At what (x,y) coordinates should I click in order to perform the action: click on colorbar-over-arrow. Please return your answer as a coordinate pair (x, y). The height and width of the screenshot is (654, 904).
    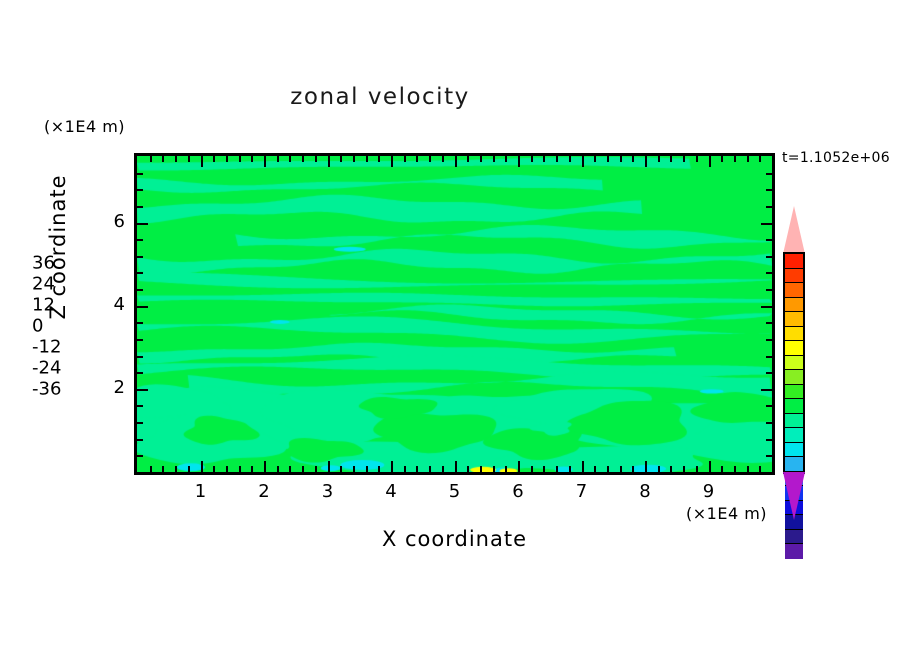
    Looking at the image, I should click on (794, 230).